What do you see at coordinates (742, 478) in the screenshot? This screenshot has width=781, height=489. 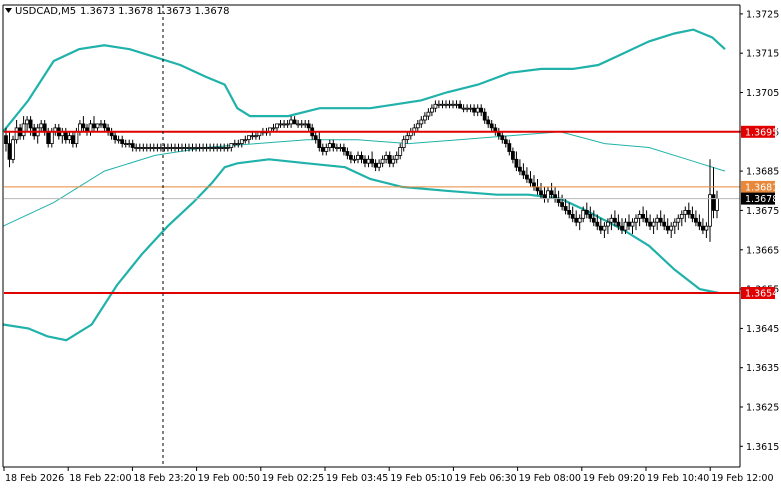 I see `x-tick-label: 19 Feb 12:00` at bounding box center [742, 478].